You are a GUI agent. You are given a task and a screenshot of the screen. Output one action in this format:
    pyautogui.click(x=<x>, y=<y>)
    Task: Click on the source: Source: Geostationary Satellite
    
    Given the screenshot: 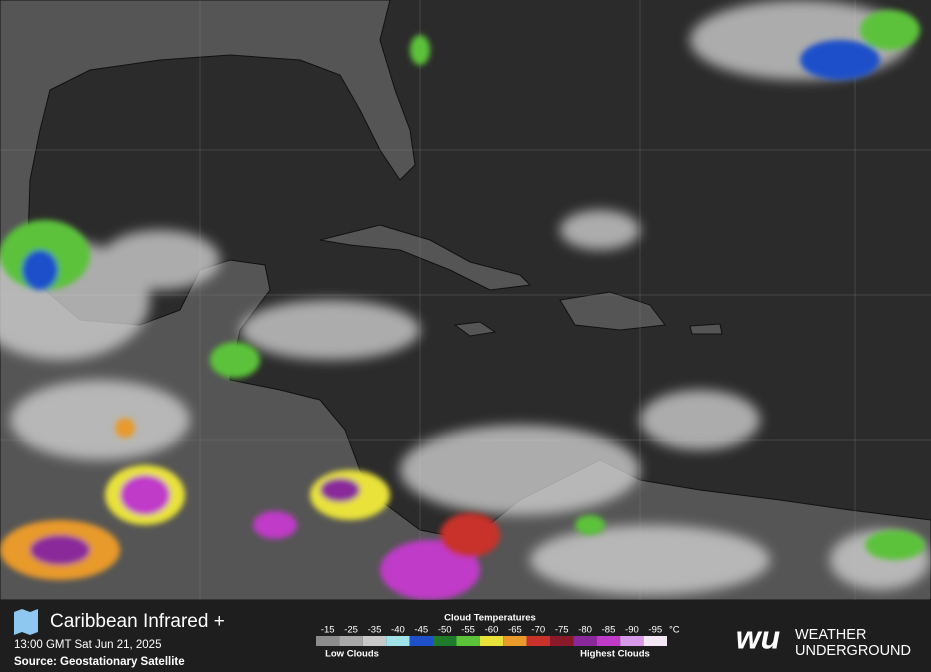 What is the action you would take?
    pyautogui.click(x=99, y=662)
    